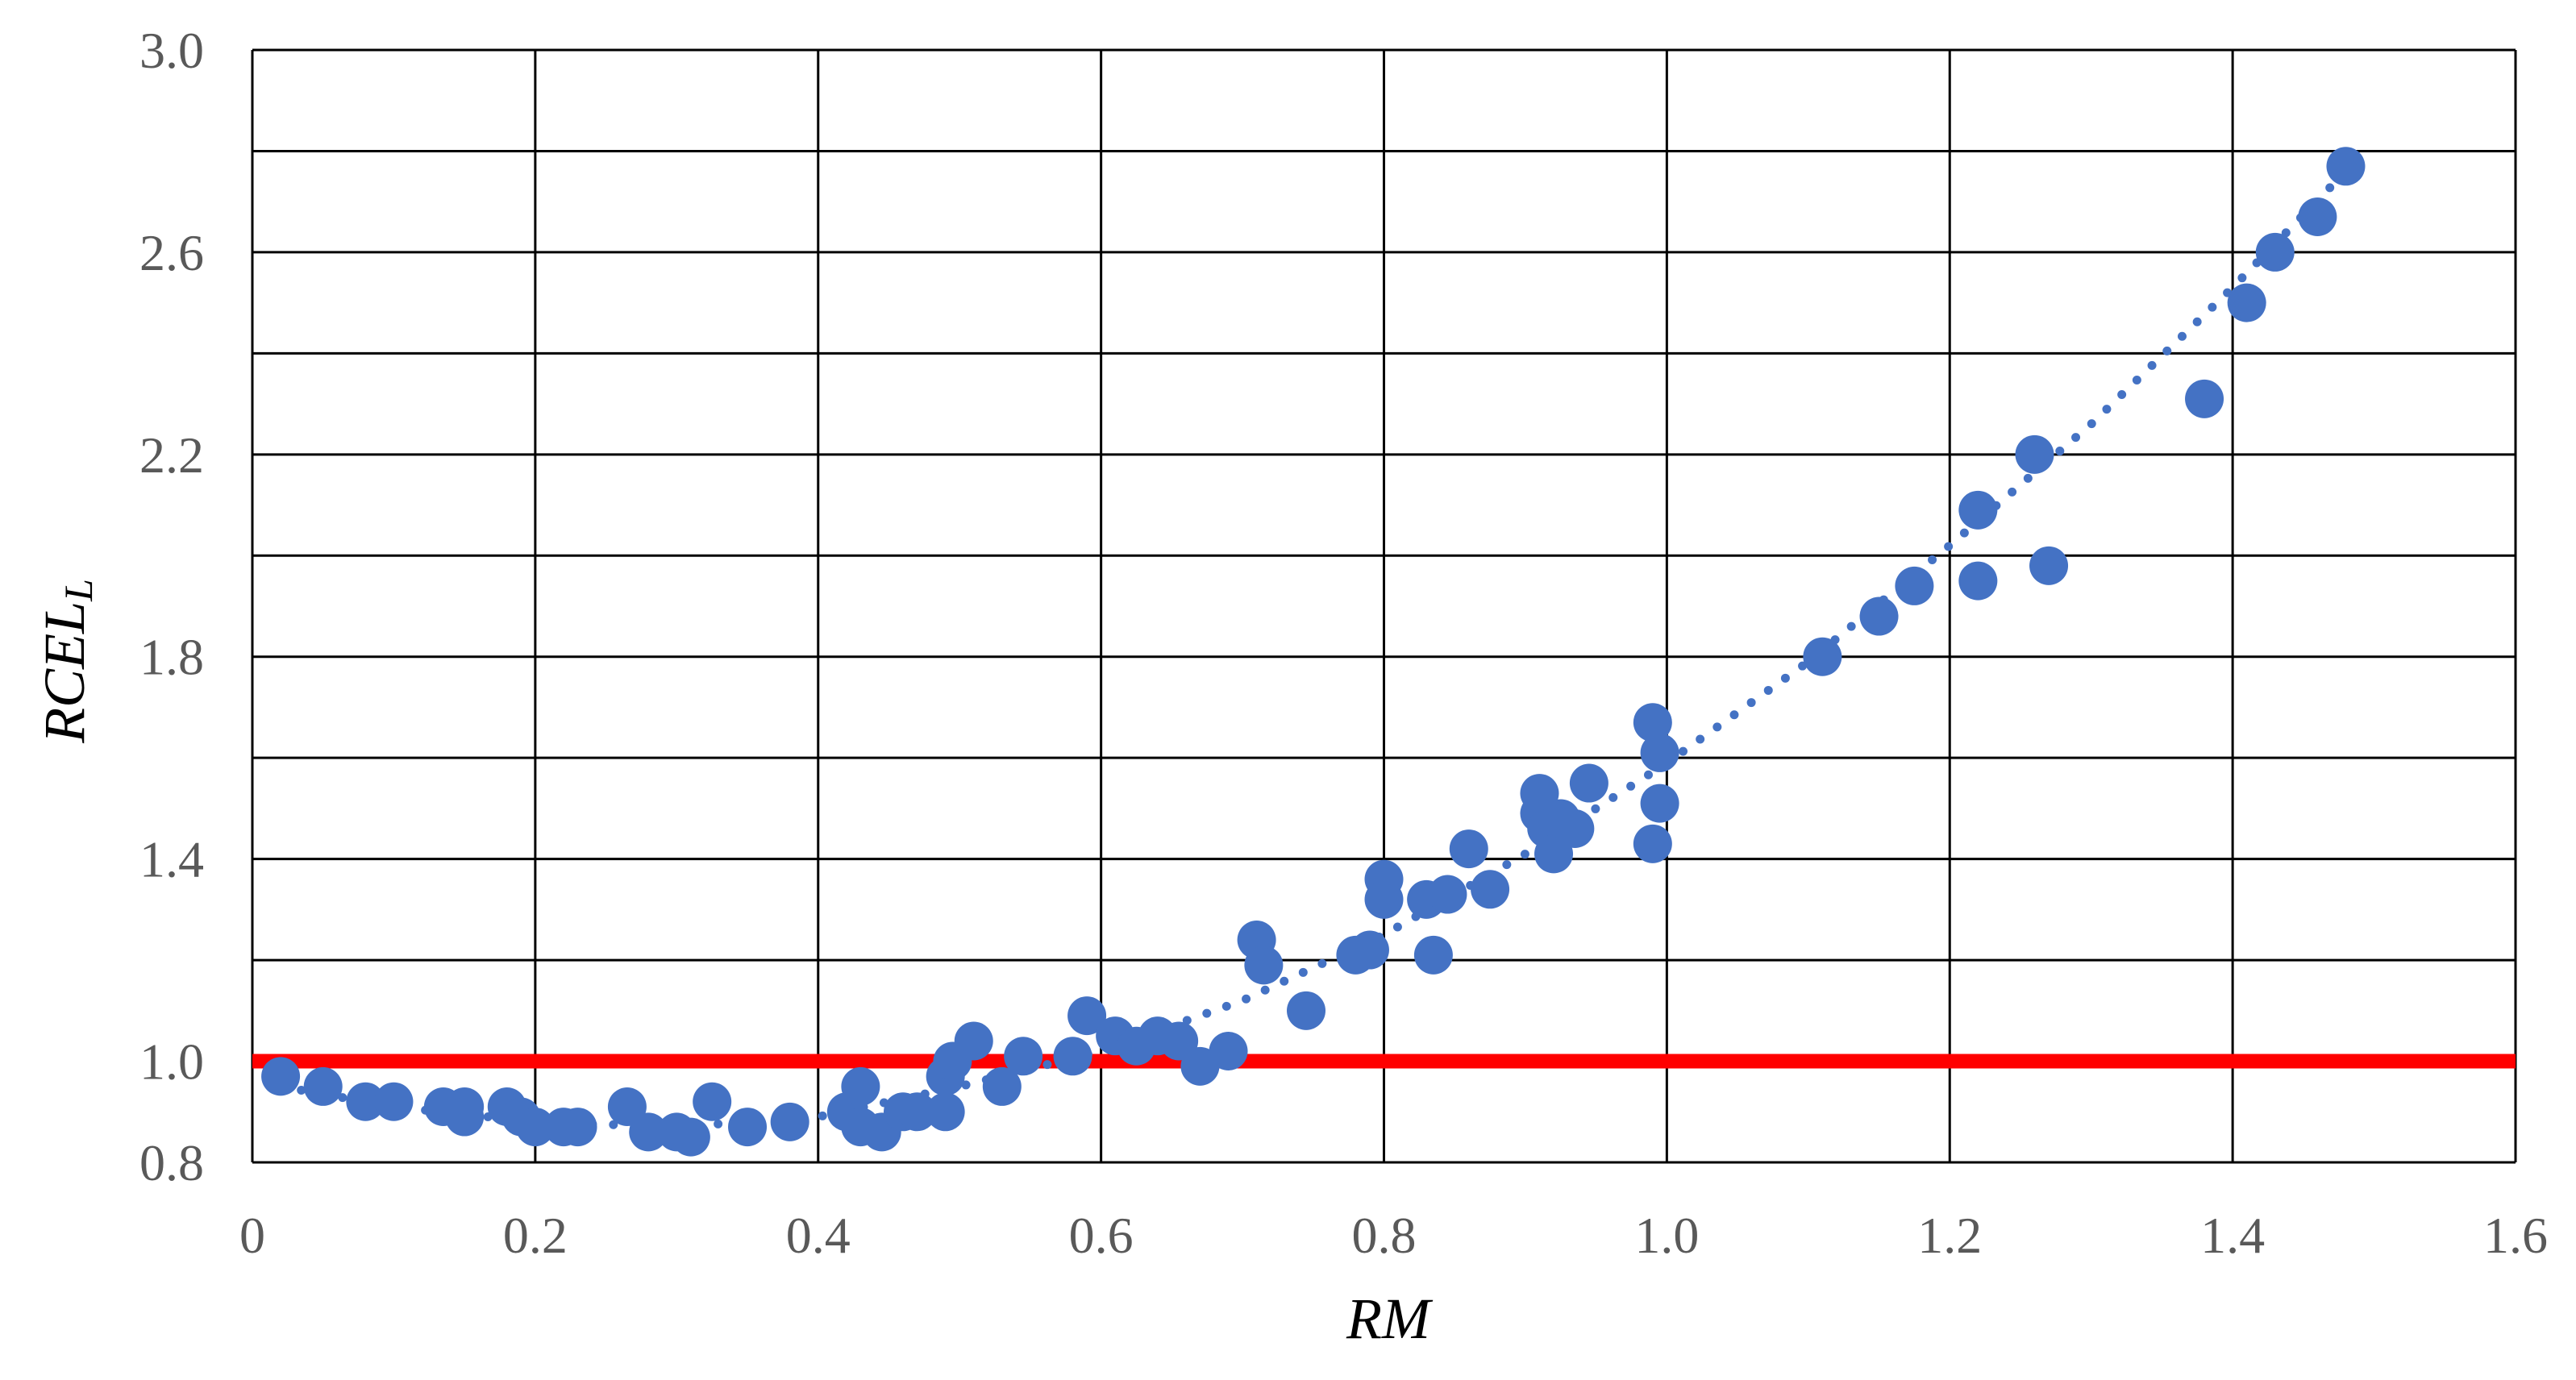 The image size is (2576, 1380). Describe the element at coordinates (171, 455) in the screenshot. I see `y-tick-label-4: 2.2` at that location.